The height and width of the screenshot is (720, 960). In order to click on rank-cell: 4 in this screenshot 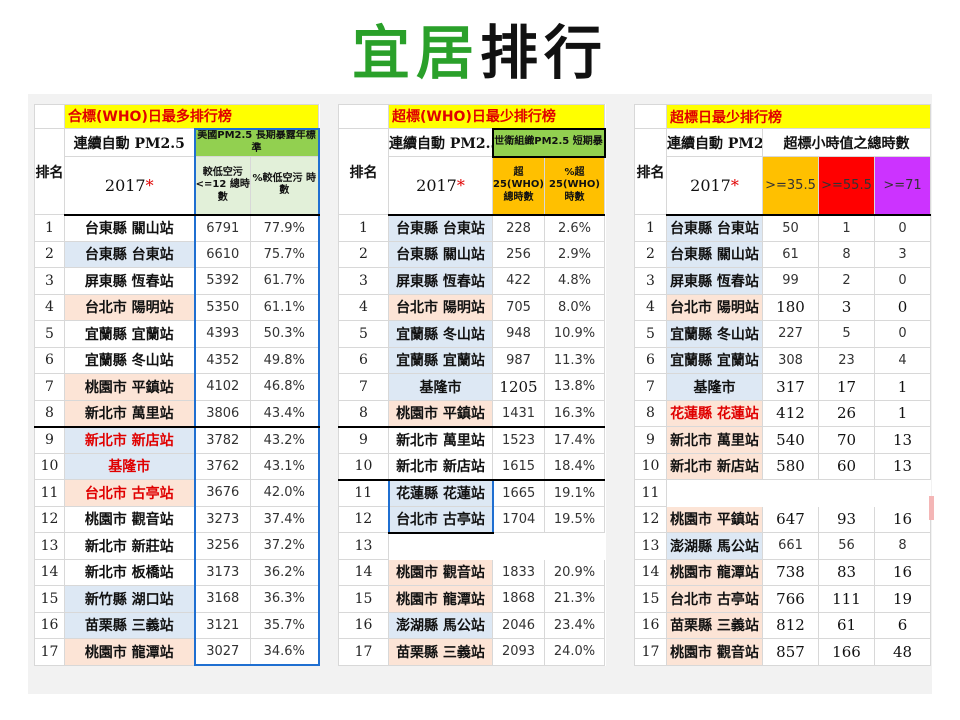, I will do `click(650, 307)`.